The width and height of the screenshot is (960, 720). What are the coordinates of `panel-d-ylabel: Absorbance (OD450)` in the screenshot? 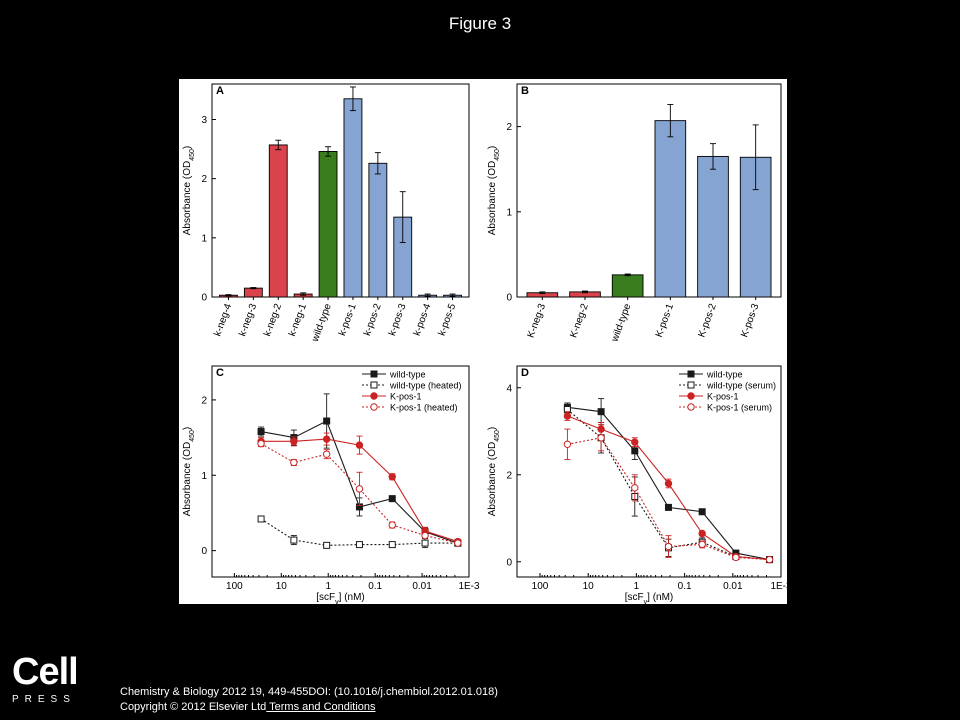 It's located at (494, 472).